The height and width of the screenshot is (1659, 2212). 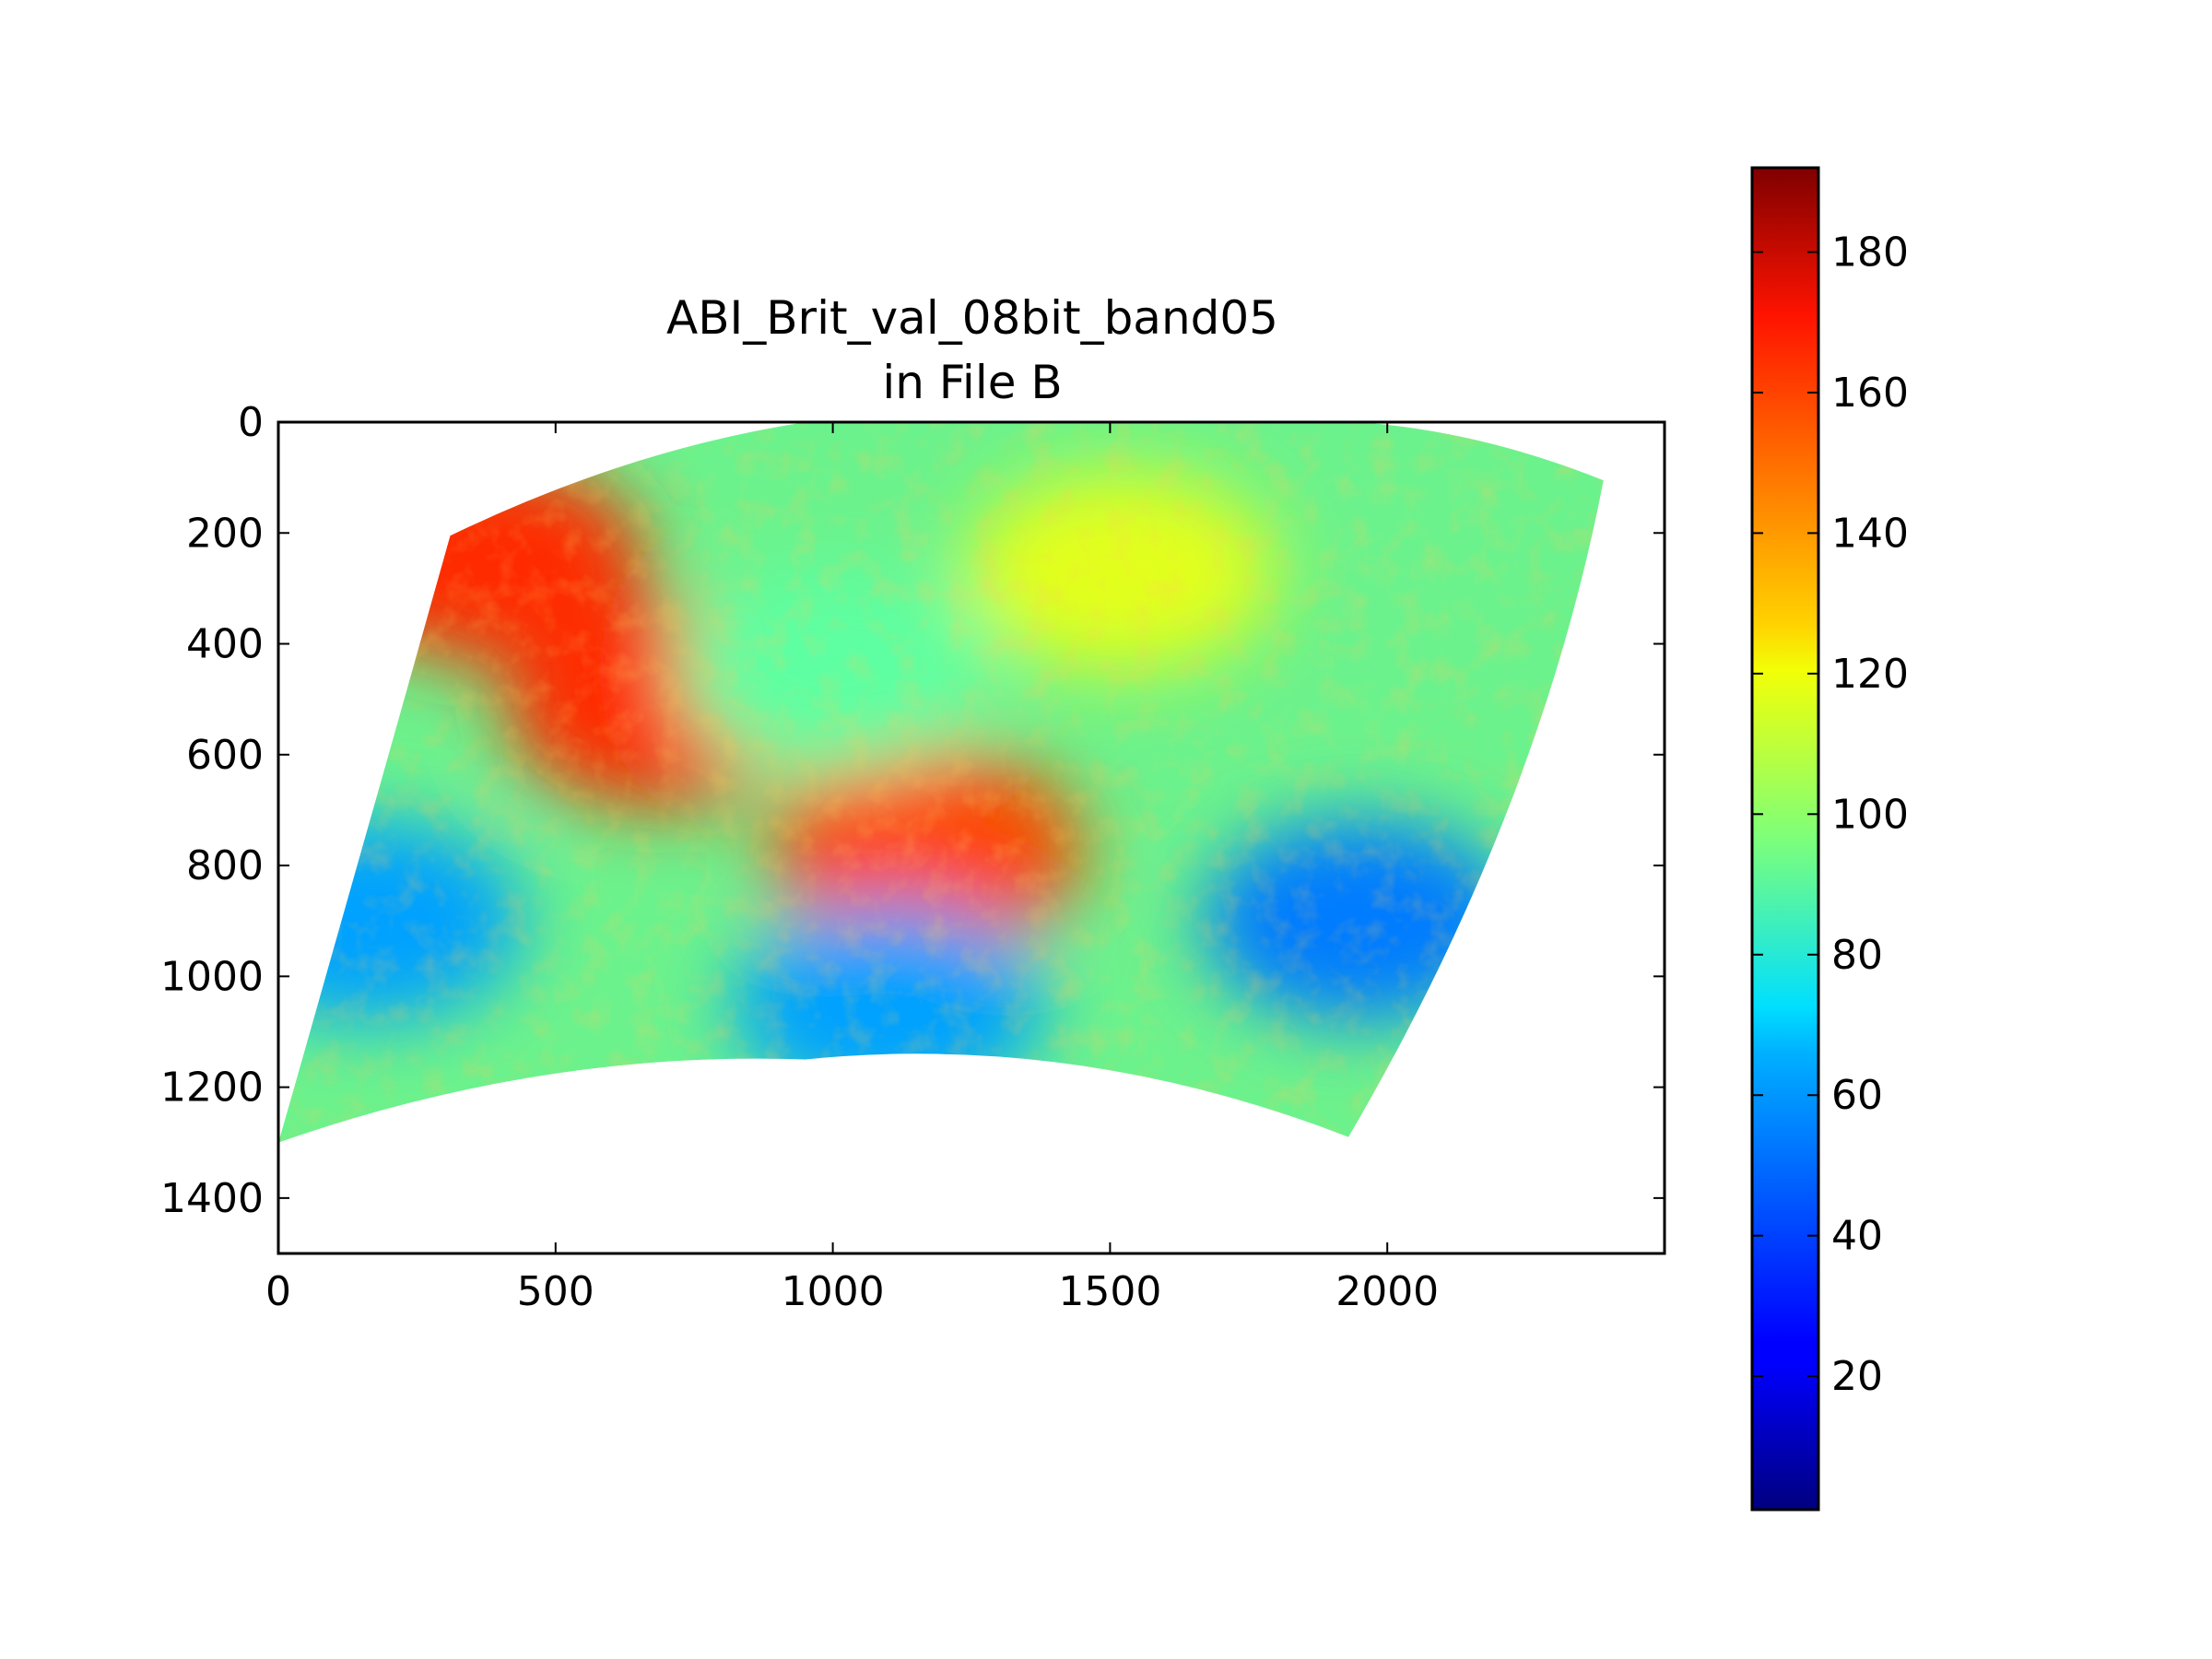 What do you see at coordinates (225, 755) in the screenshot?
I see `y-tick-label: 600` at bounding box center [225, 755].